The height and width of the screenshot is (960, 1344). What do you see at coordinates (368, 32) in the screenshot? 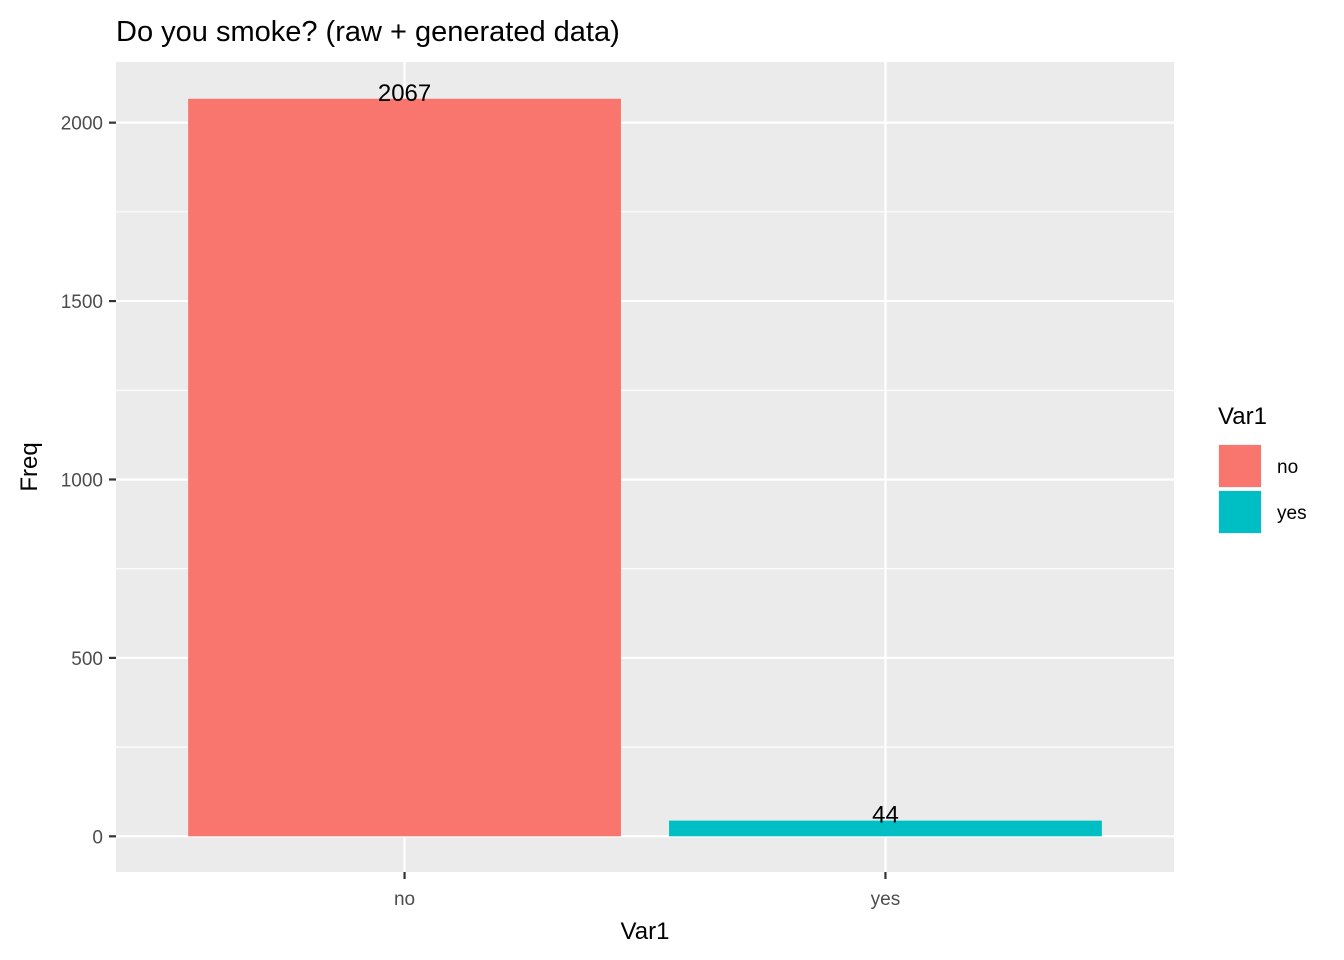
I see `chart-title: Do you smoke? (raw + generated data)` at bounding box center [368, 32].